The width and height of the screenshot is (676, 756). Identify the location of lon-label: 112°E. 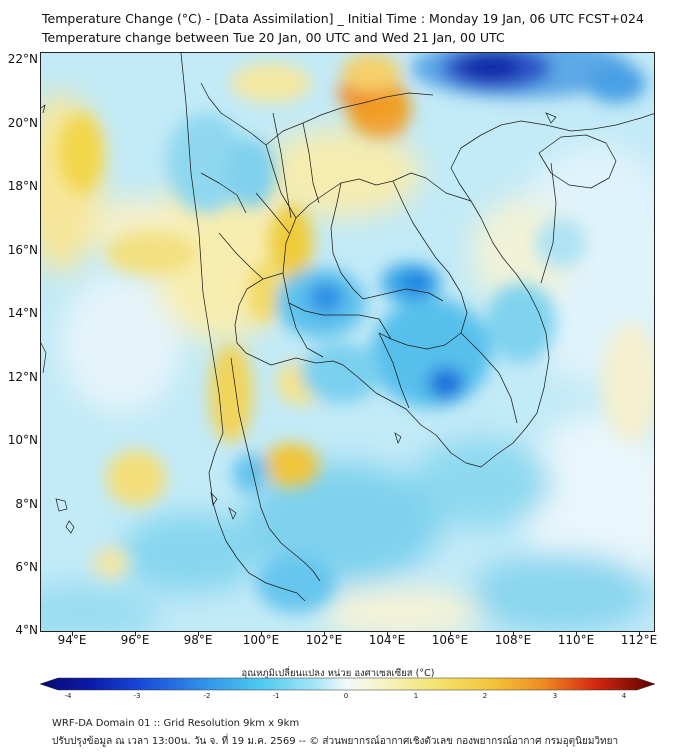
(639, 640).